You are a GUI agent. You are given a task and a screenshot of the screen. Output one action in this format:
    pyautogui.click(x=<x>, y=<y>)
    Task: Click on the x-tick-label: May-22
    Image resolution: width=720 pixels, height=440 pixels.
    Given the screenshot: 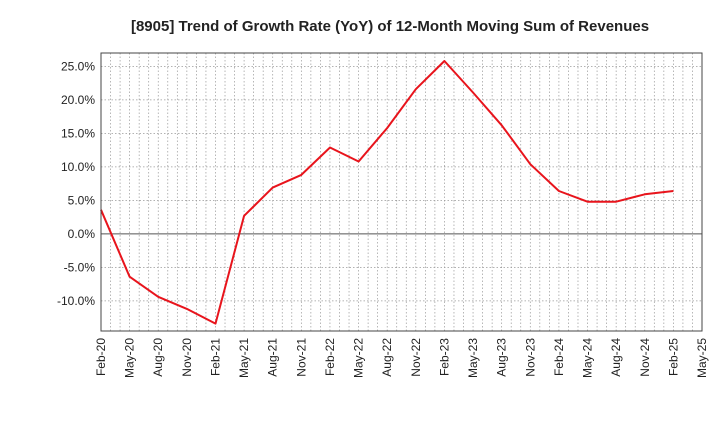 What is the action you would take?
    pyautogui.click(x=359, y=358)
    